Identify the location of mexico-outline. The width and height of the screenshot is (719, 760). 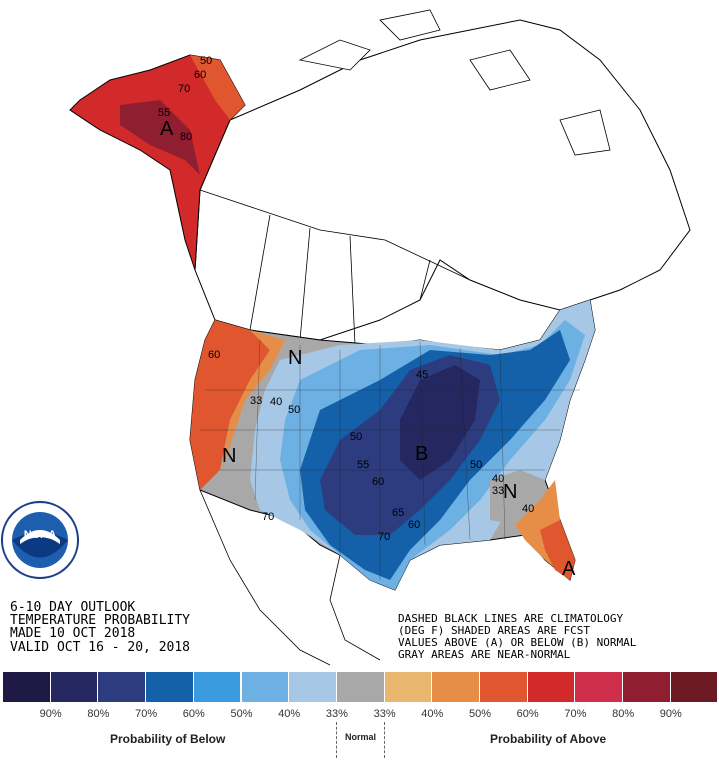
(290, 577).